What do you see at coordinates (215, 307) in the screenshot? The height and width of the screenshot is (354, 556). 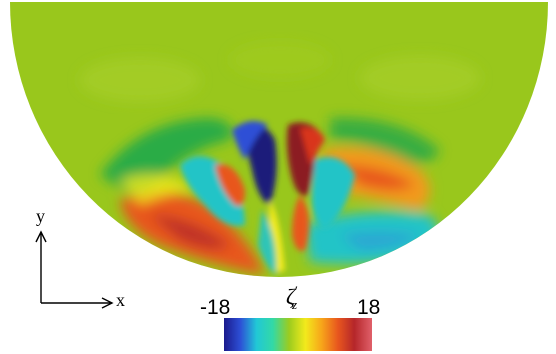 I see `colorbar-min-label: -18` at bounding box center [215, 307].